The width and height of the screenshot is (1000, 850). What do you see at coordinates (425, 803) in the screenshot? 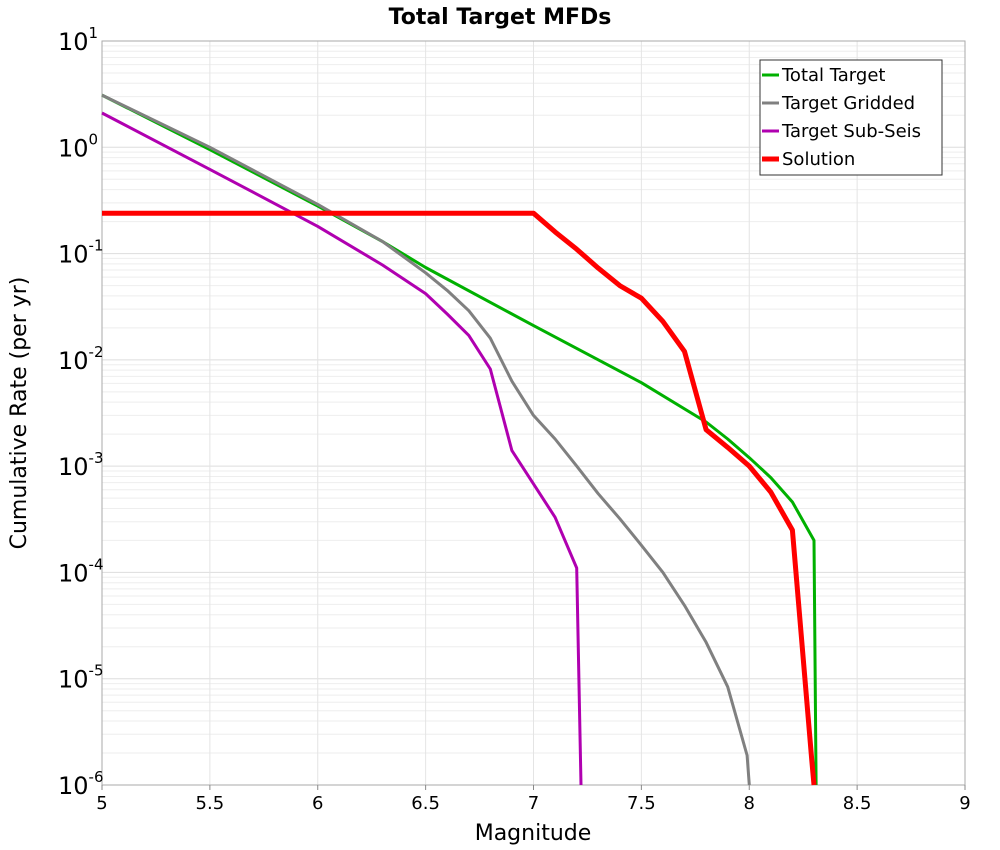
I see `x-tick-label: 6.5` at bounding box center [425, 803].